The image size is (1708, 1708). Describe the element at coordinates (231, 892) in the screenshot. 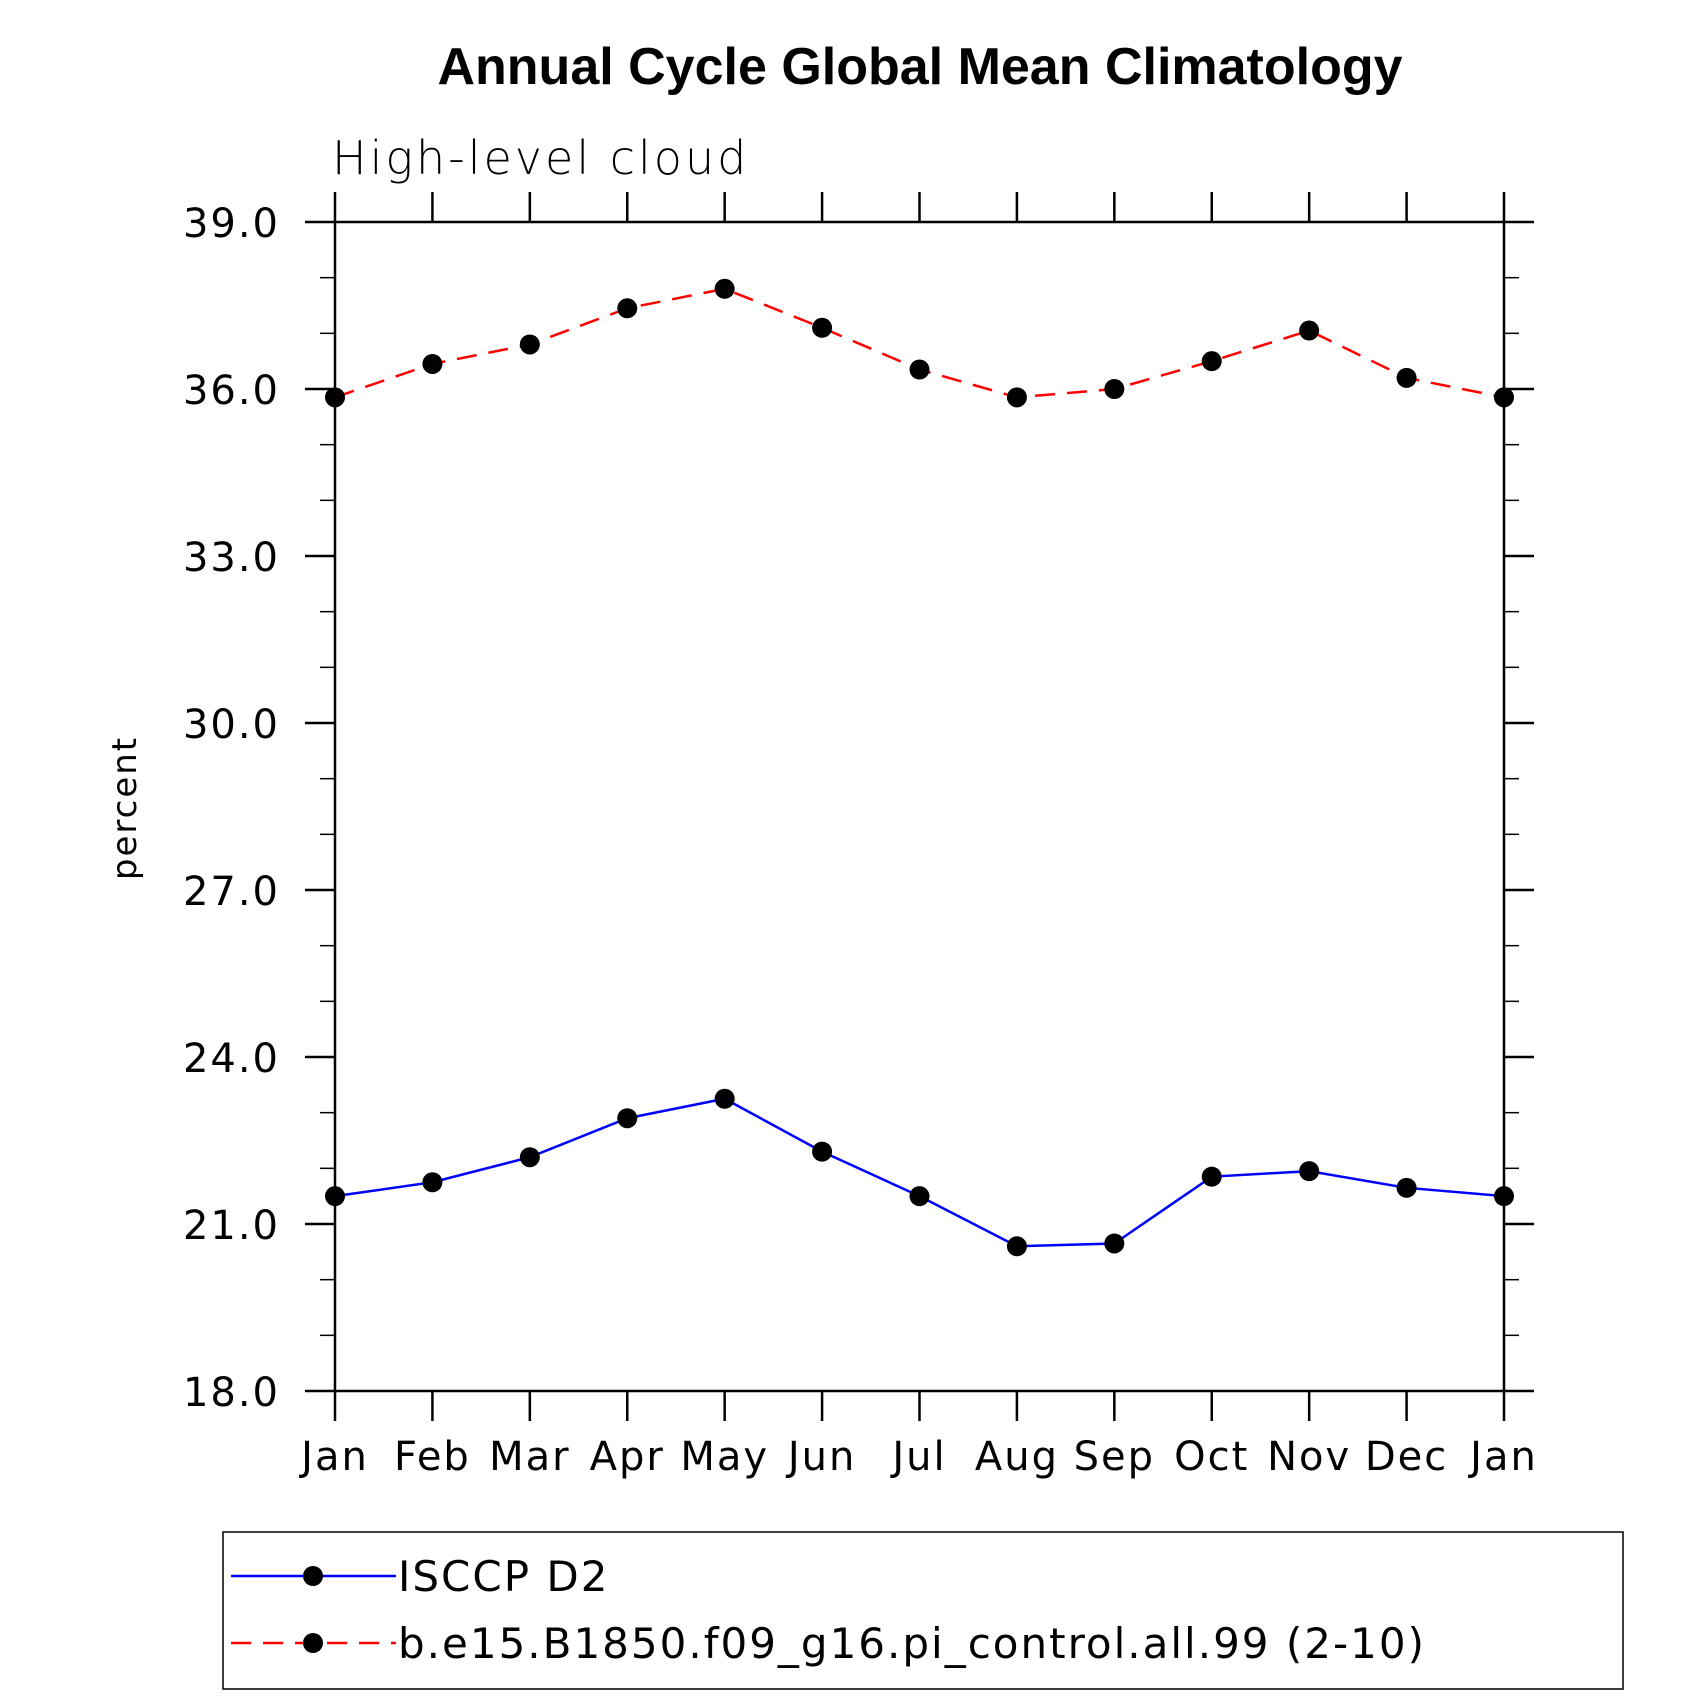

I see `y-tick-label: 27.0` at that location.